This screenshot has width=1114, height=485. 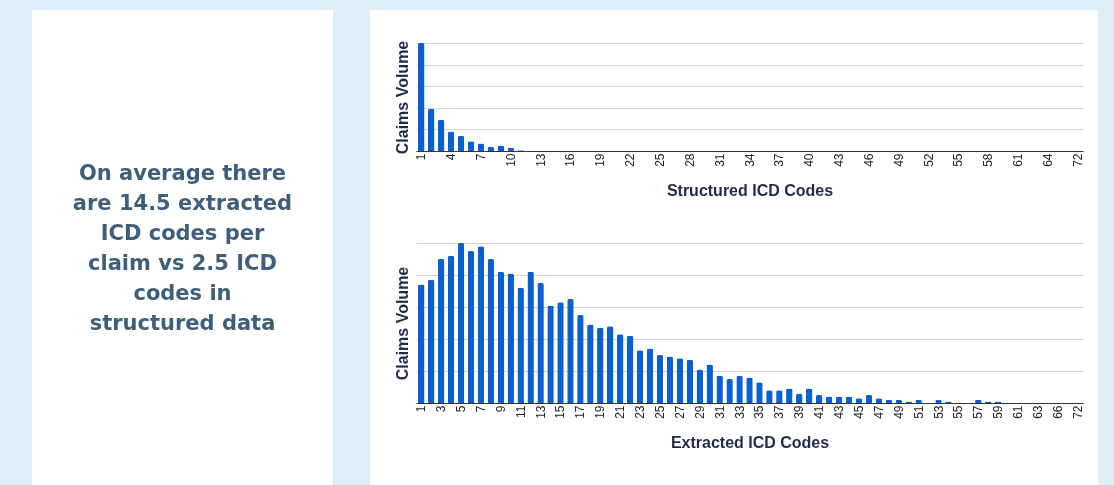 What do you see at coordinates (679, 412) in the screenshot?
I see `x-tick-label: 27` at bounding box center [679, 412].